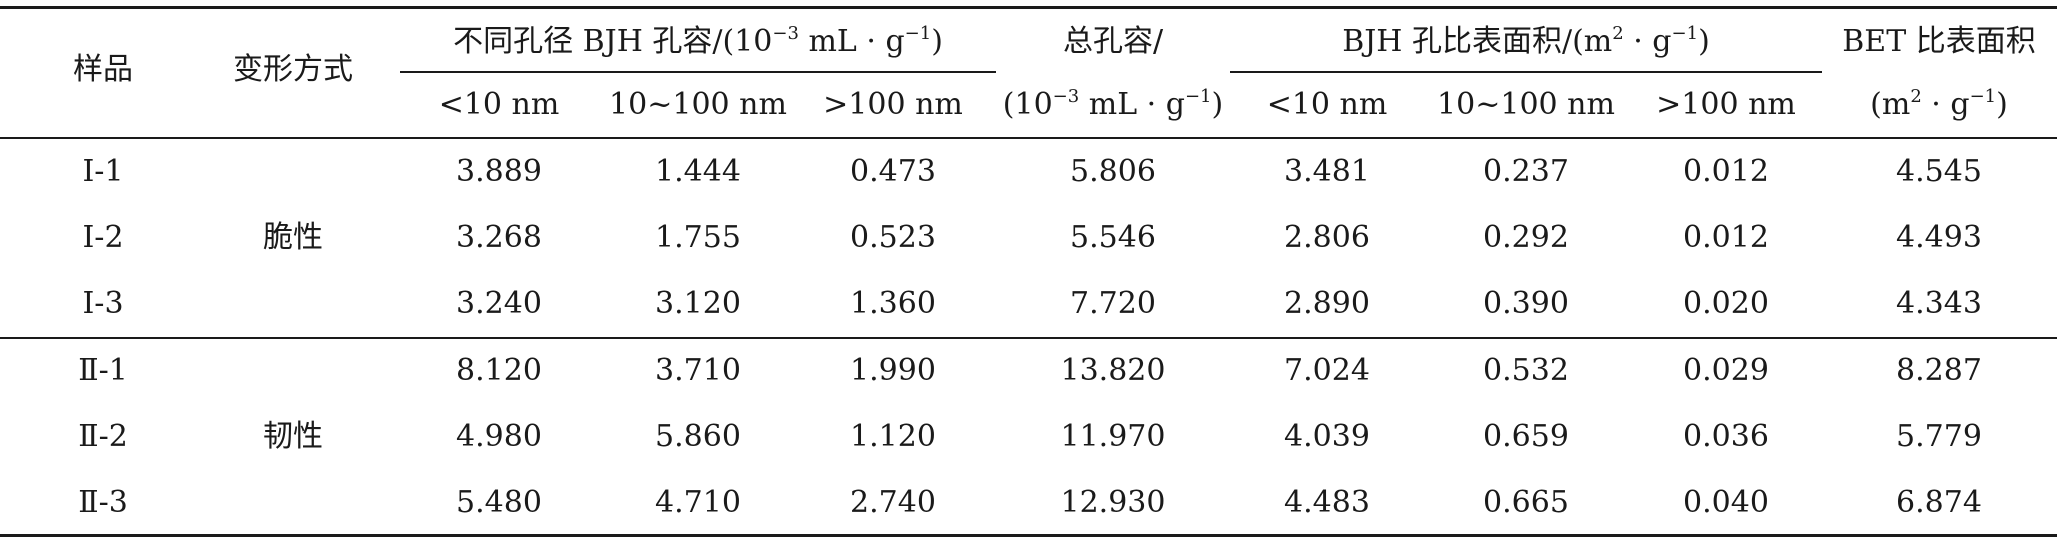  I want to click on bjh-volume-subrule, so click(698, 72).